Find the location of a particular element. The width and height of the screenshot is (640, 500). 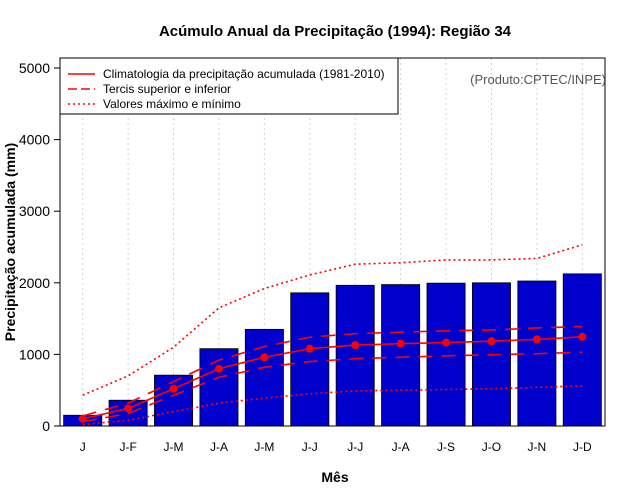

series-tercil-inferior is located at coordinates (332, 387).